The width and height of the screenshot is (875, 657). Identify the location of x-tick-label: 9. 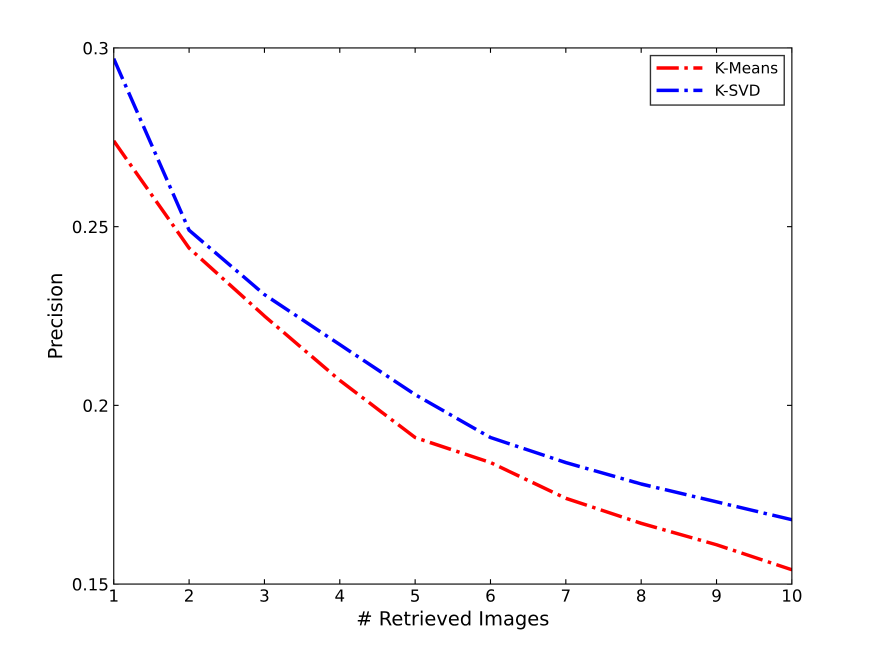
(716, 595).